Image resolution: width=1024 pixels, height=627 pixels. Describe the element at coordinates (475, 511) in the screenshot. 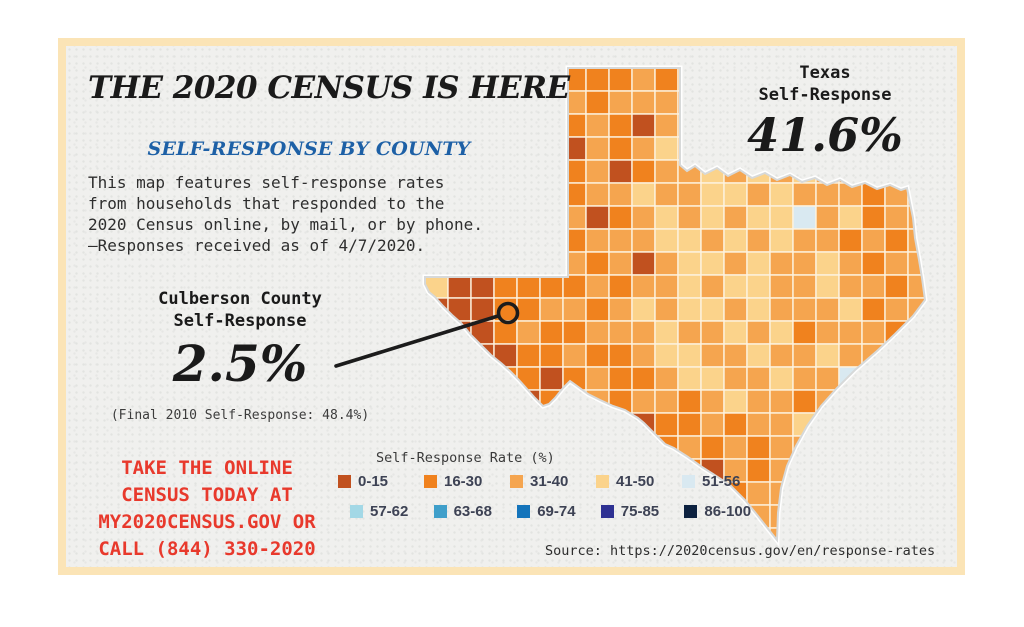

I see `legend-item-63-68: 63-68` at that location.